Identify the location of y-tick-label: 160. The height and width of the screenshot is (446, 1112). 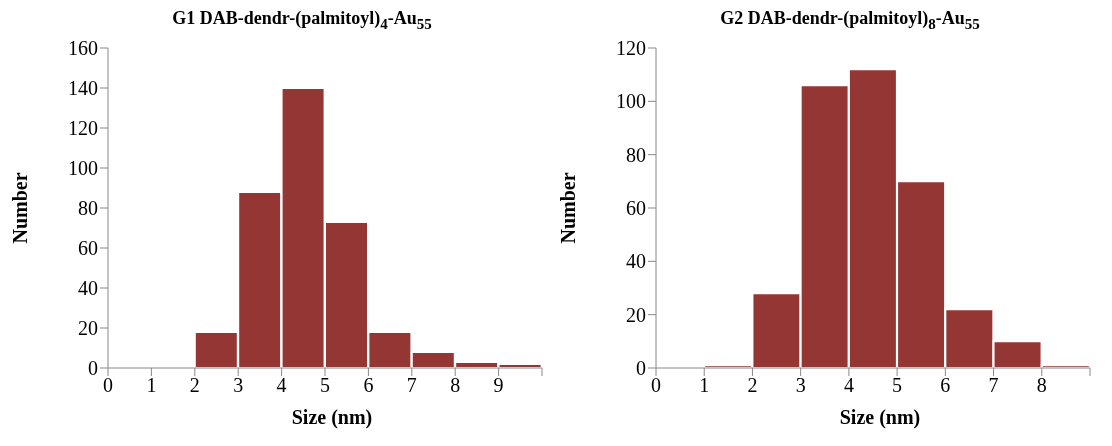
(83, 48).